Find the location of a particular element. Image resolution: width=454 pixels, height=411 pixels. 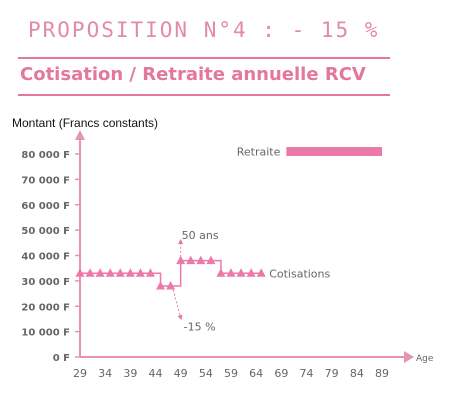

x-tick-label: 69 is located at coordinates (281, 373).